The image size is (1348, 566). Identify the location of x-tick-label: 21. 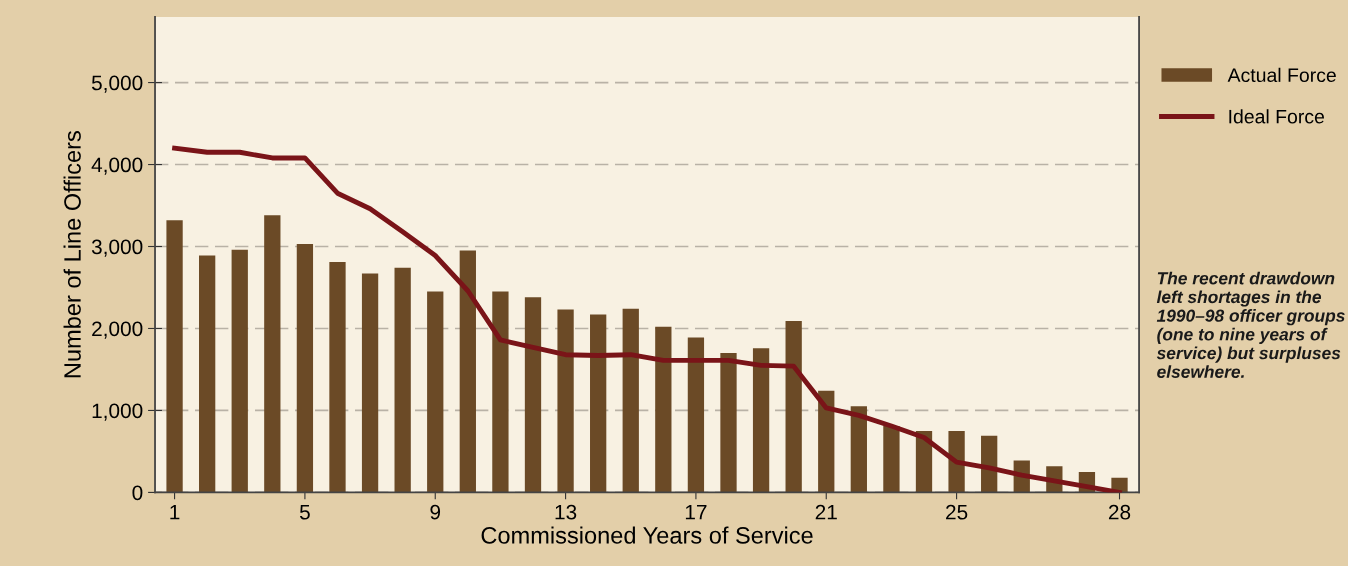
(826, 512).